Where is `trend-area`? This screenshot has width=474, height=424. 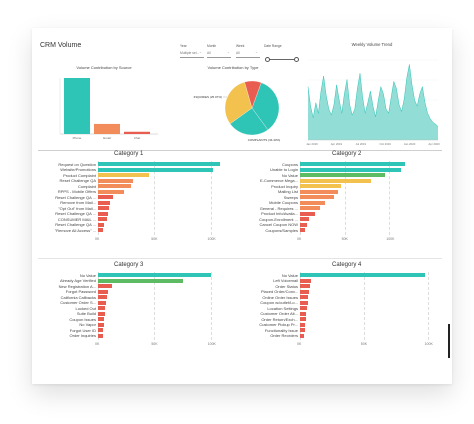 trend-area is located at coordinates (373, 102).